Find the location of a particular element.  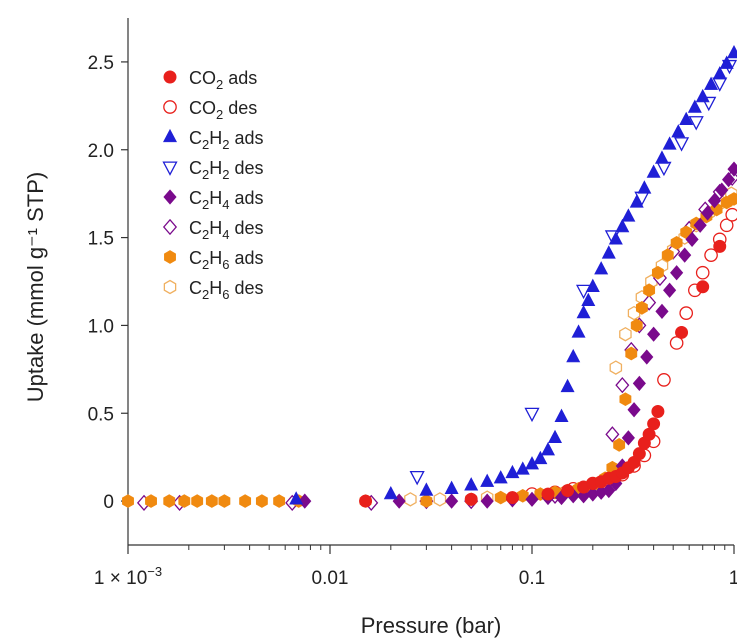

legend-label: CO2 ads is located at coordinates (223, 80).